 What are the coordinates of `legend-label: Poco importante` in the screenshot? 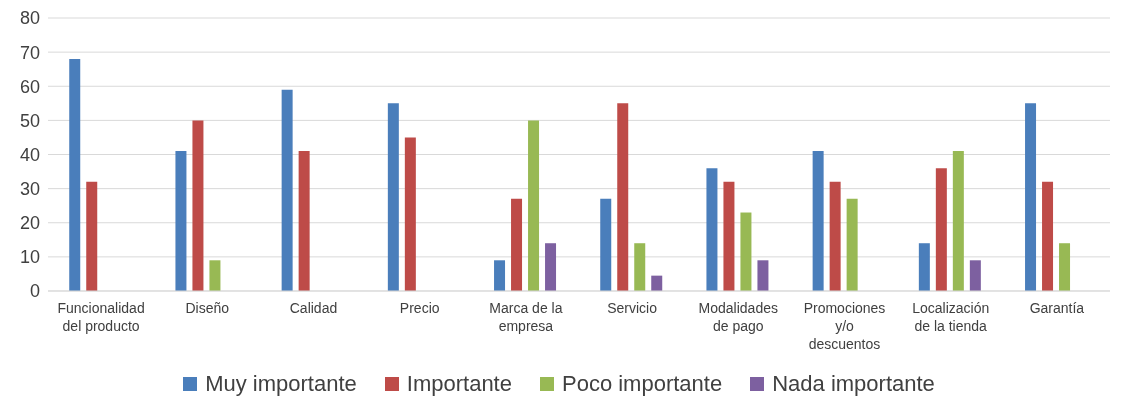 It's located at (642, 384).